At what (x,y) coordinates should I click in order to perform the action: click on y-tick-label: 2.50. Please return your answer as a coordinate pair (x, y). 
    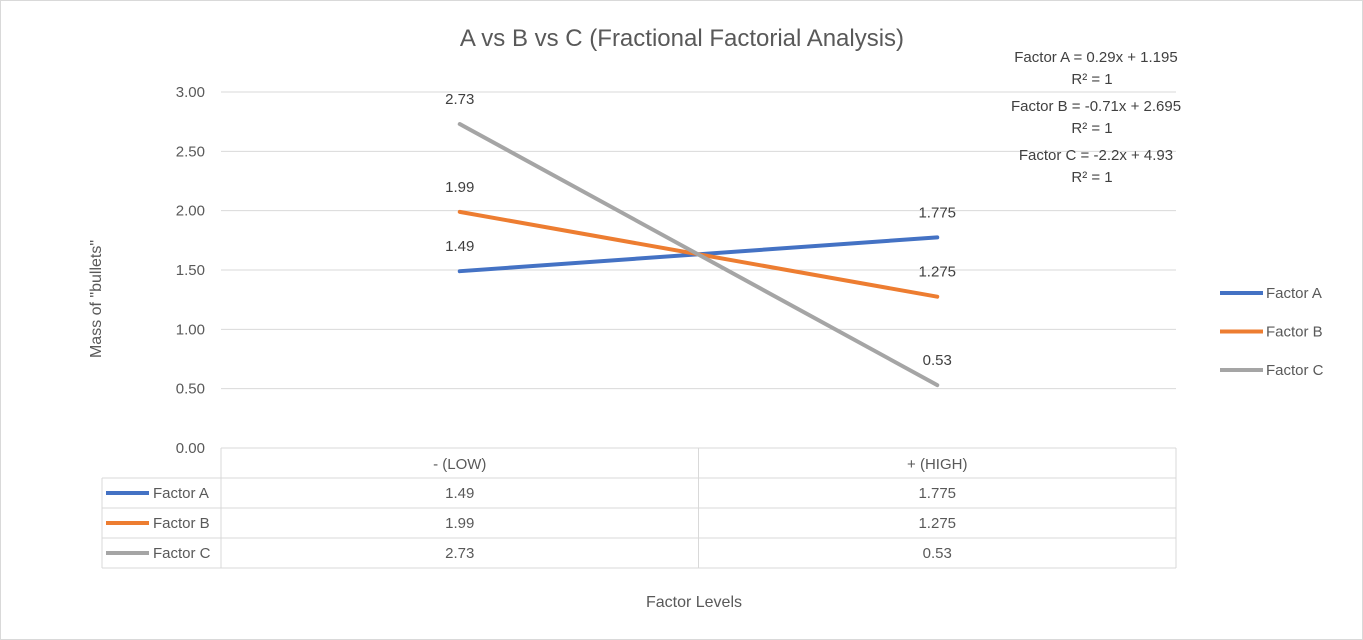
    Looking at the image, I should click on (190, 151).